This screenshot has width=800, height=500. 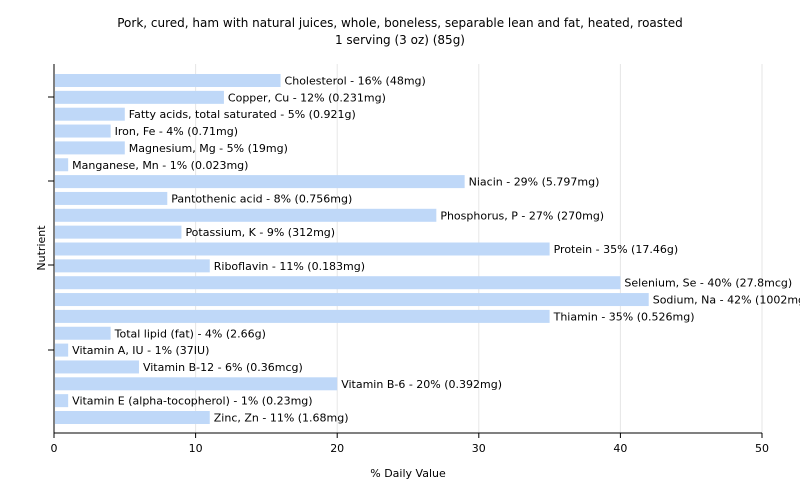 What do you see at coordinates (400, 40) in the screenshot?
I see `chart-subtitle: 1 serving (3 oz) (85g)` at bounding box center [400, 40].